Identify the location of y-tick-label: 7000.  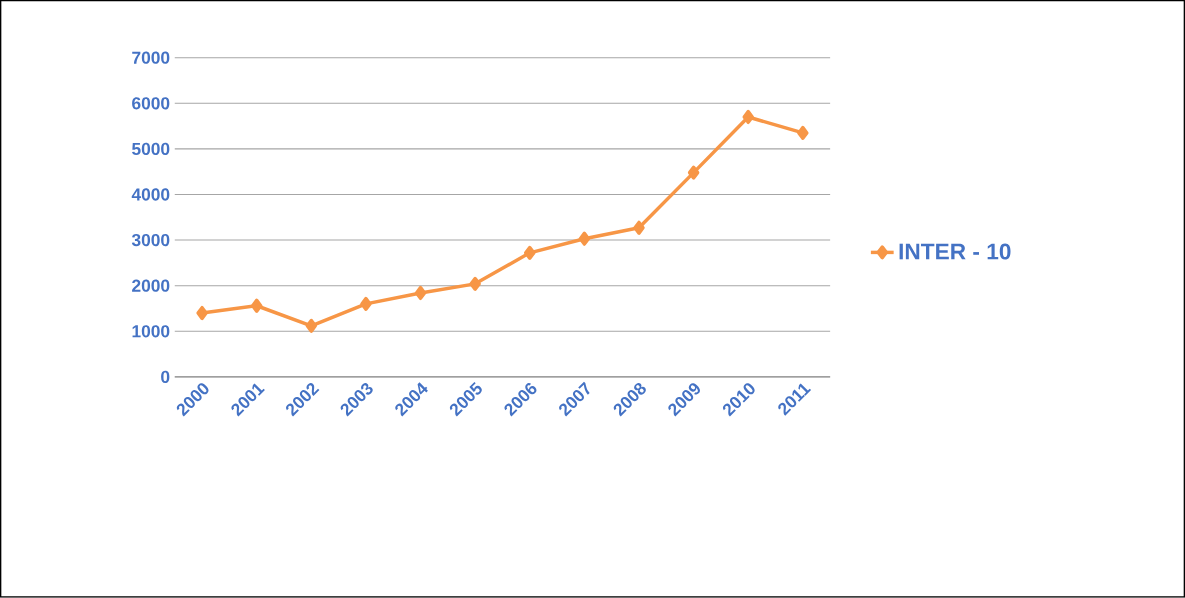
(151, 57).